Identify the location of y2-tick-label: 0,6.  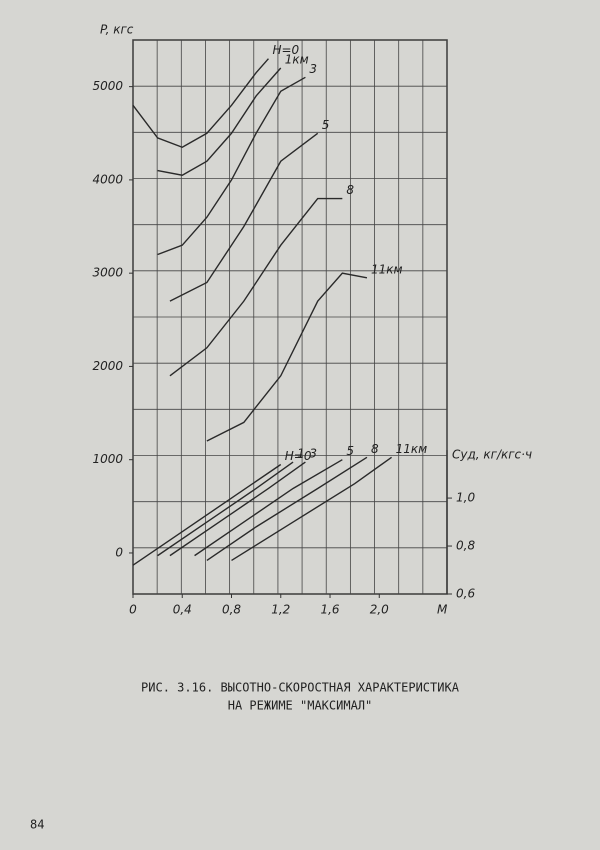
(465, 594).